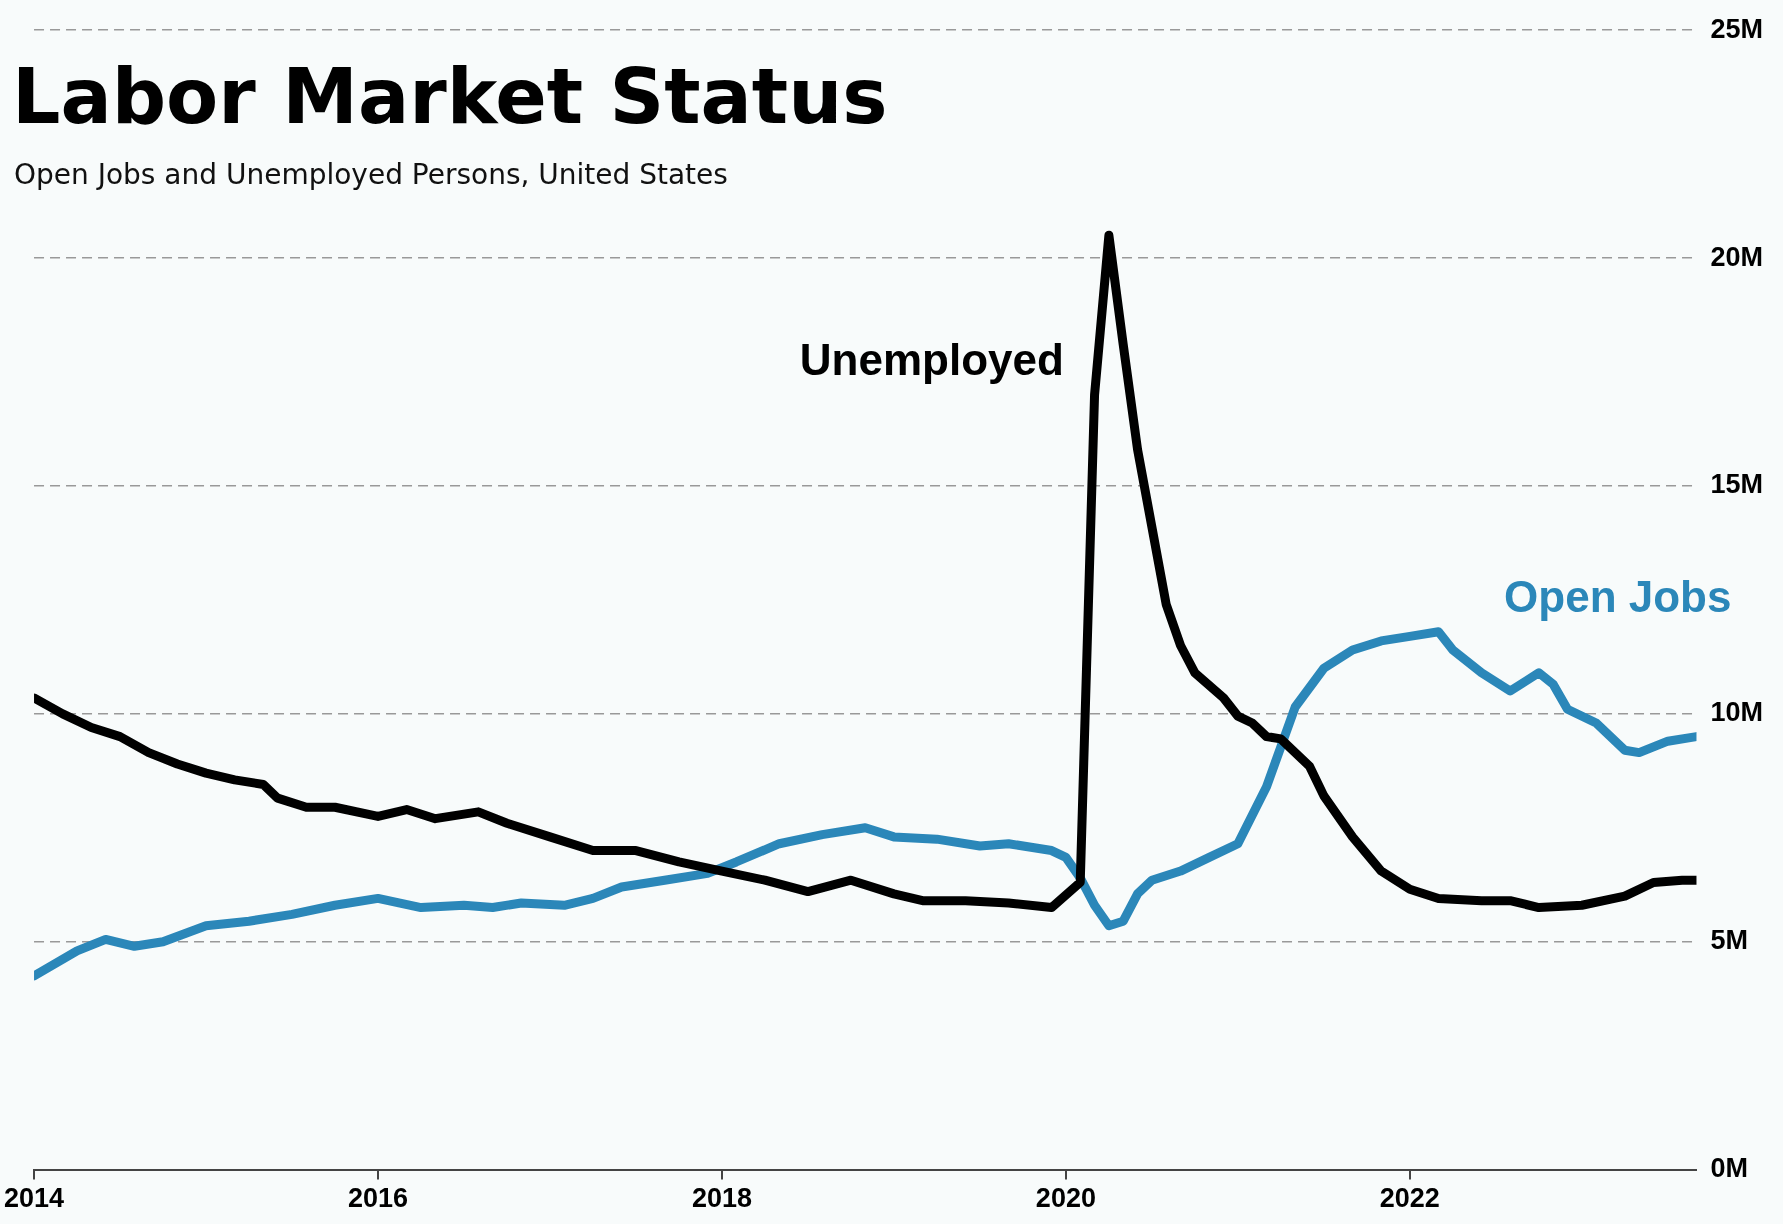 Image resolution: width=1783 pixels, height=1224 pixels. Describe the element at coordinates (1737, 28) in the screenshot. I see `y-tick-label: 25M` at that location.